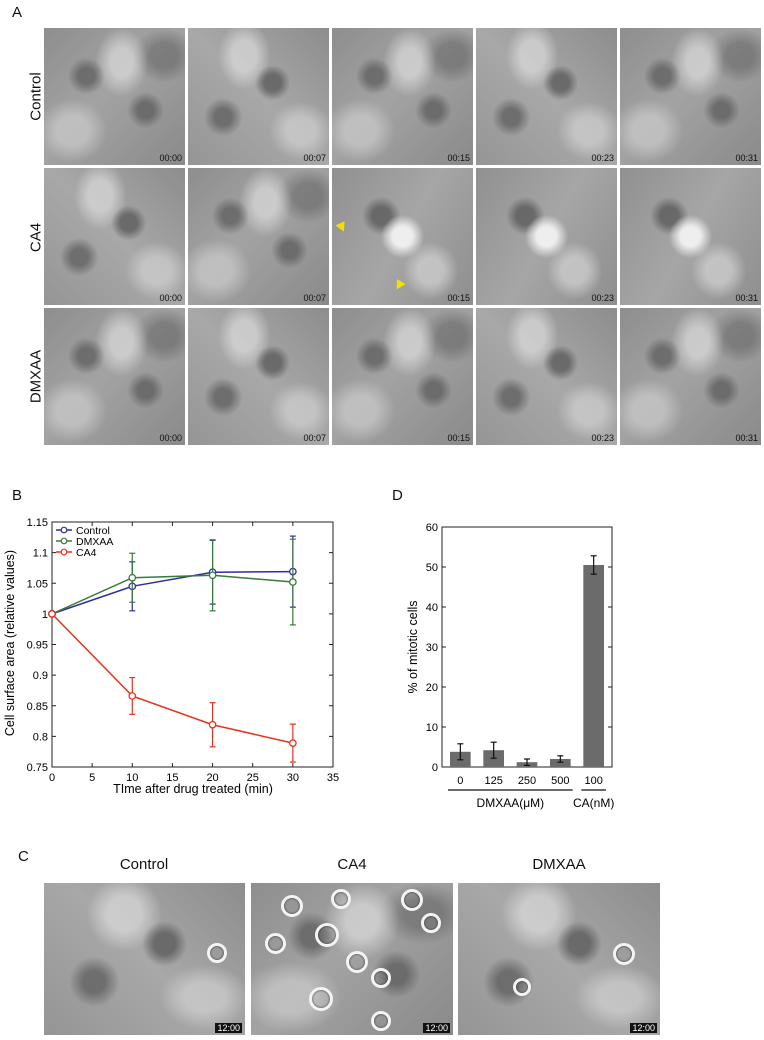 This screenshot has height=1040, width=764. I want to click on row-label-control: Control, so click(36, 96).